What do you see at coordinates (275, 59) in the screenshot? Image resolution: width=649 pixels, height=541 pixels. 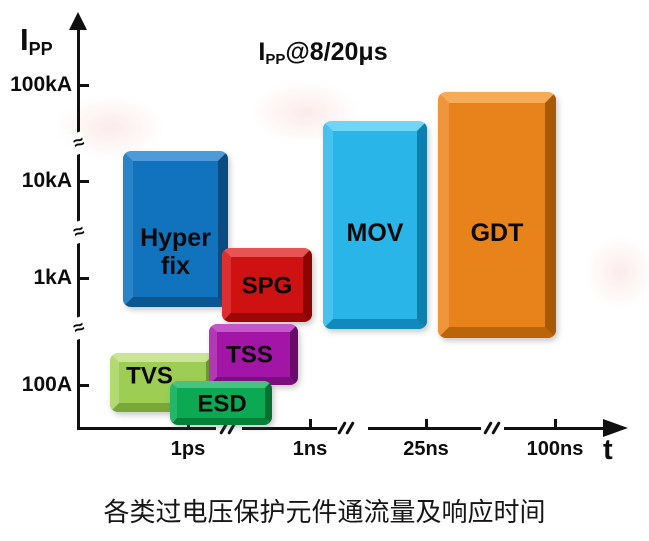 I see `chart-title-subscript: PP` at bounding box center [275, 59].